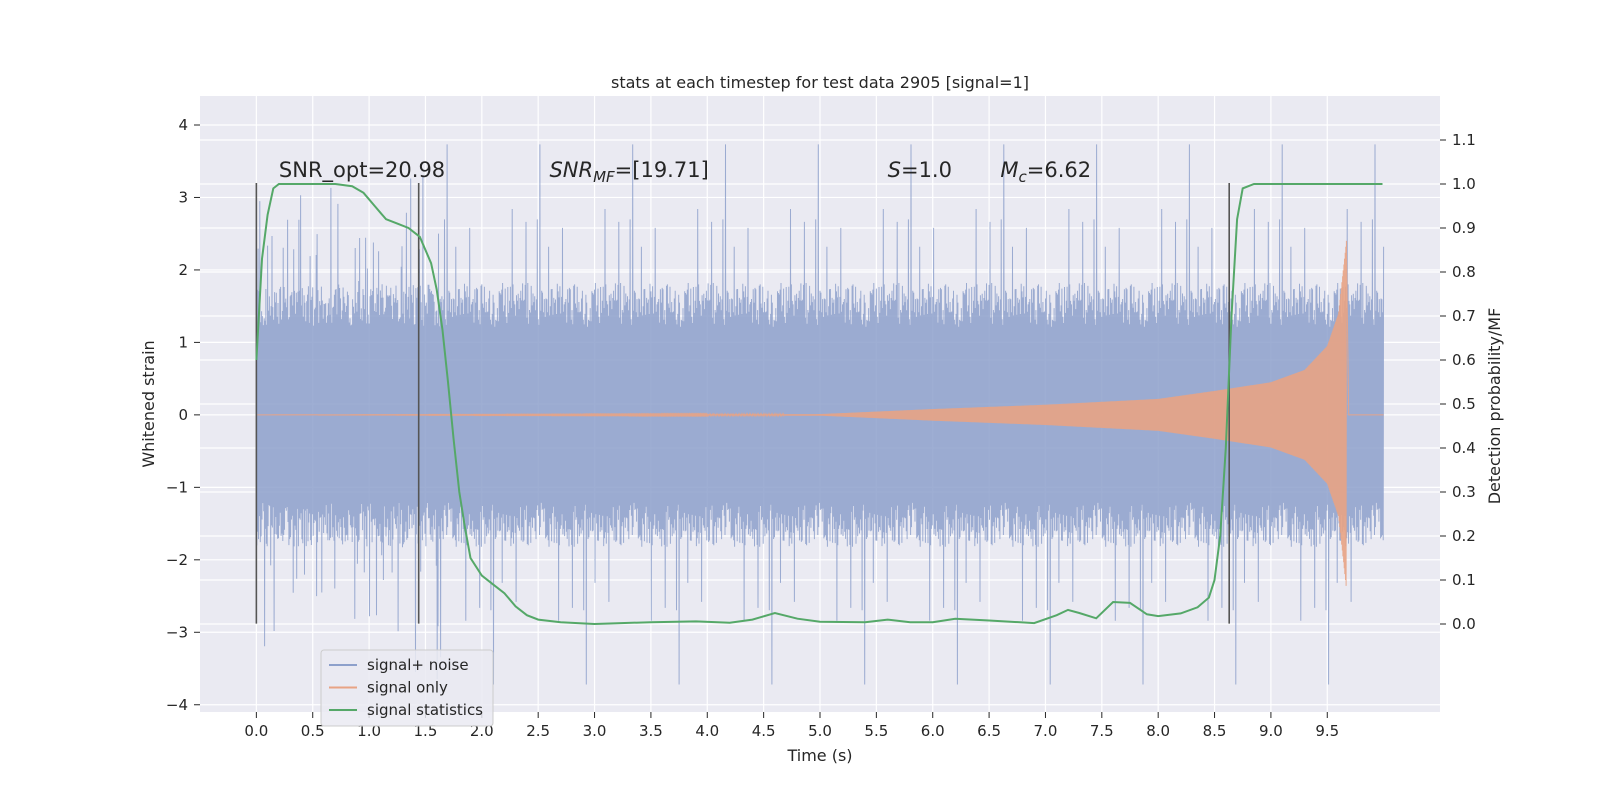 The image size is (1600, 800). What do you see at coordinates (1158, 731) in the screenshot?
I see `x-tick-label: 8.0` at bounding box center [1158, 731].